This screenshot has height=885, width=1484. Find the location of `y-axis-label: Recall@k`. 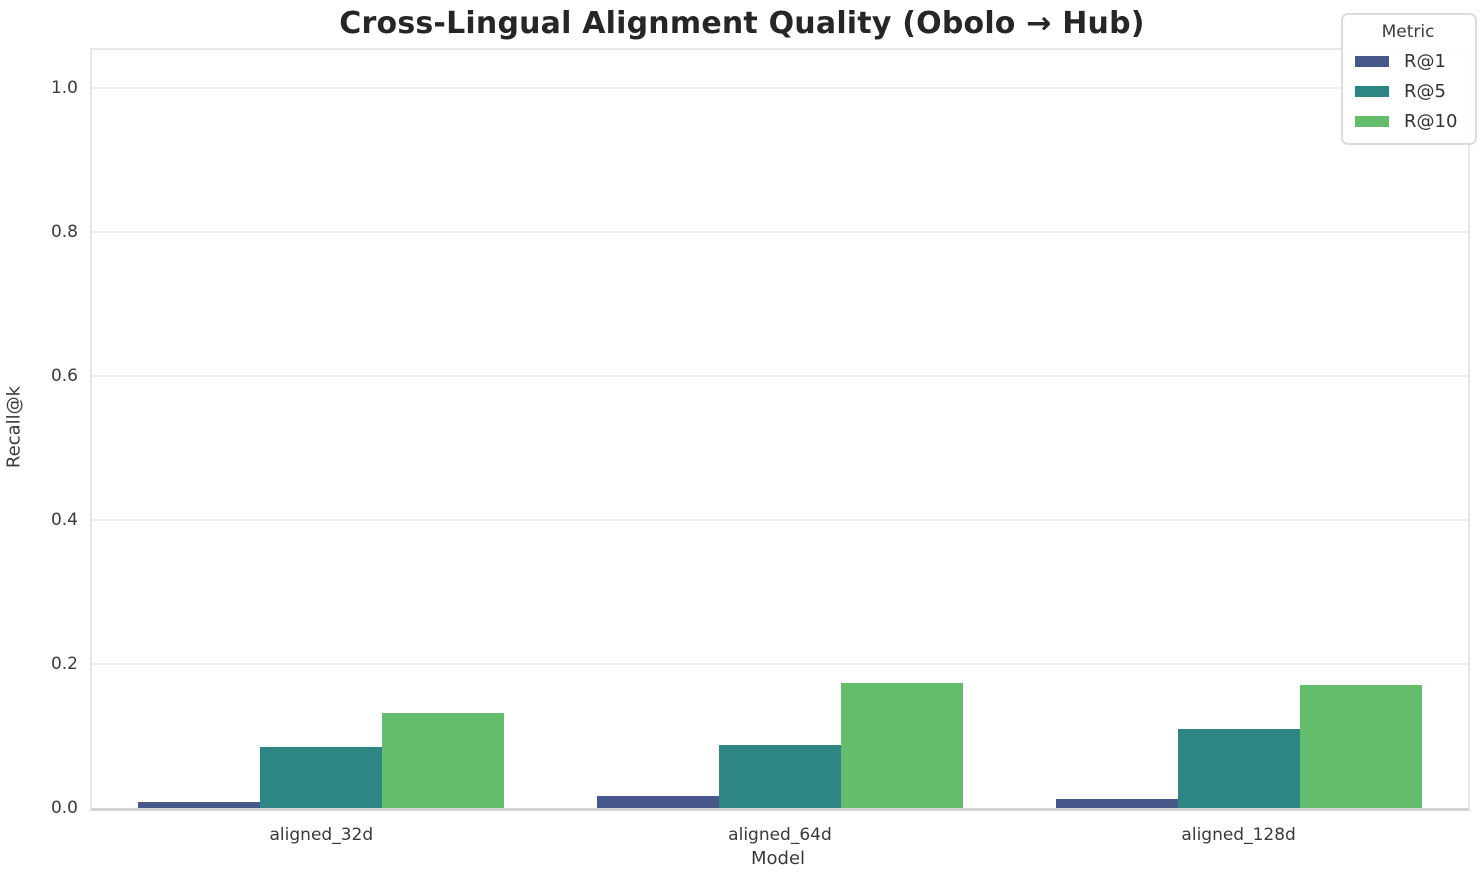

y-axis-label: Recall@k is located at coordinates (14, 427).